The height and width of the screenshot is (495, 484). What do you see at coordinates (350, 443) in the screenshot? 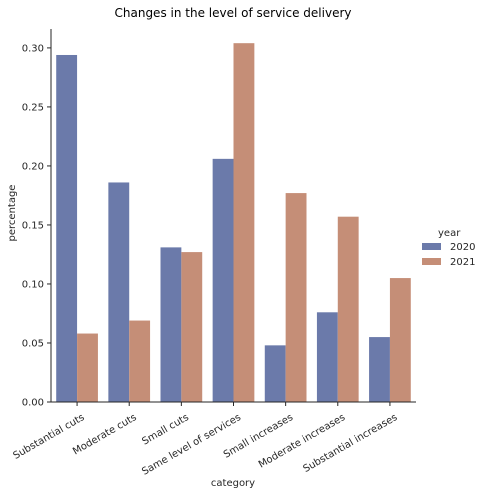
I see `x-tick-label: Substantial increases` at bounding box center [350, 443].